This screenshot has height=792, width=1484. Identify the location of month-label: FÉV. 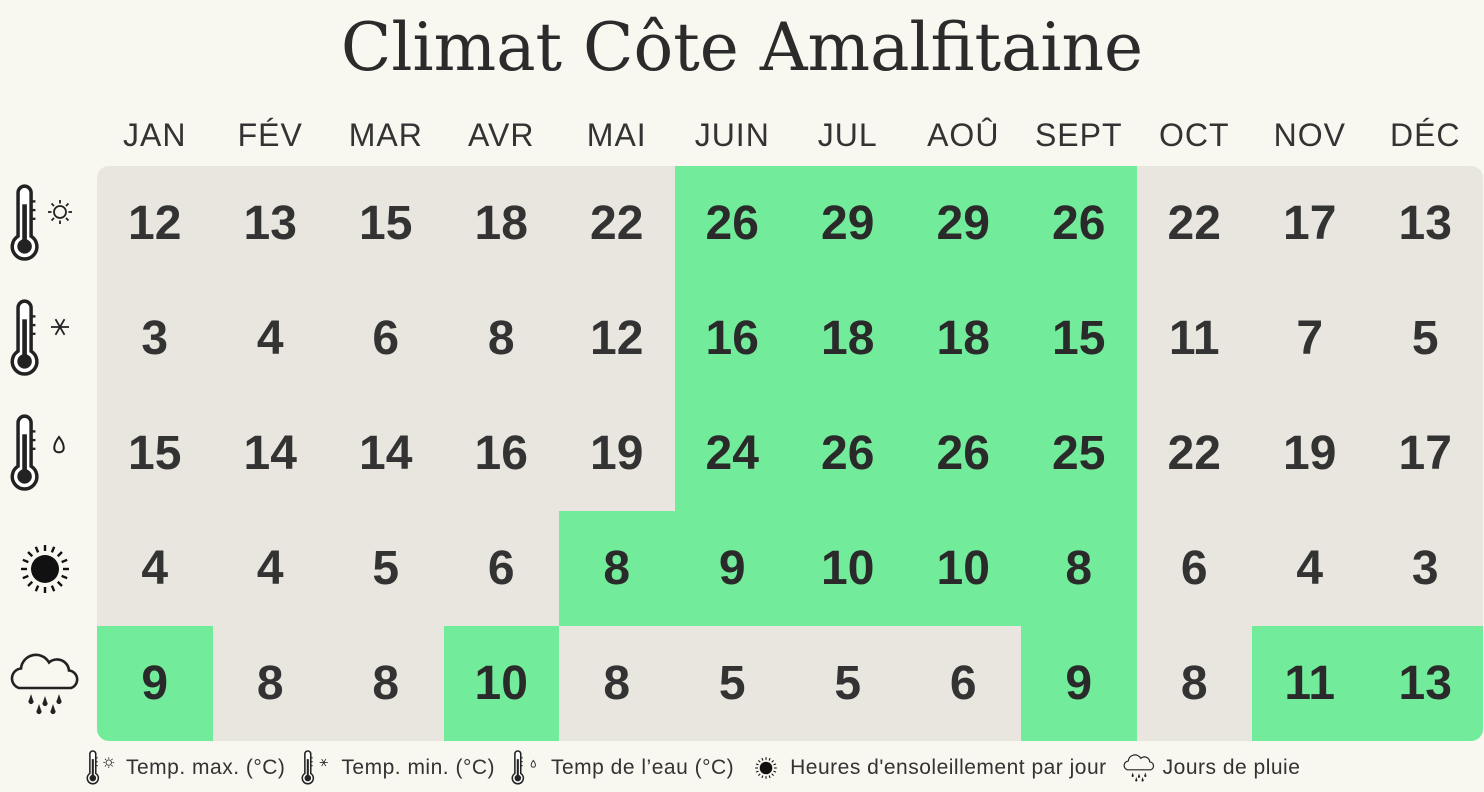
(270, 135).